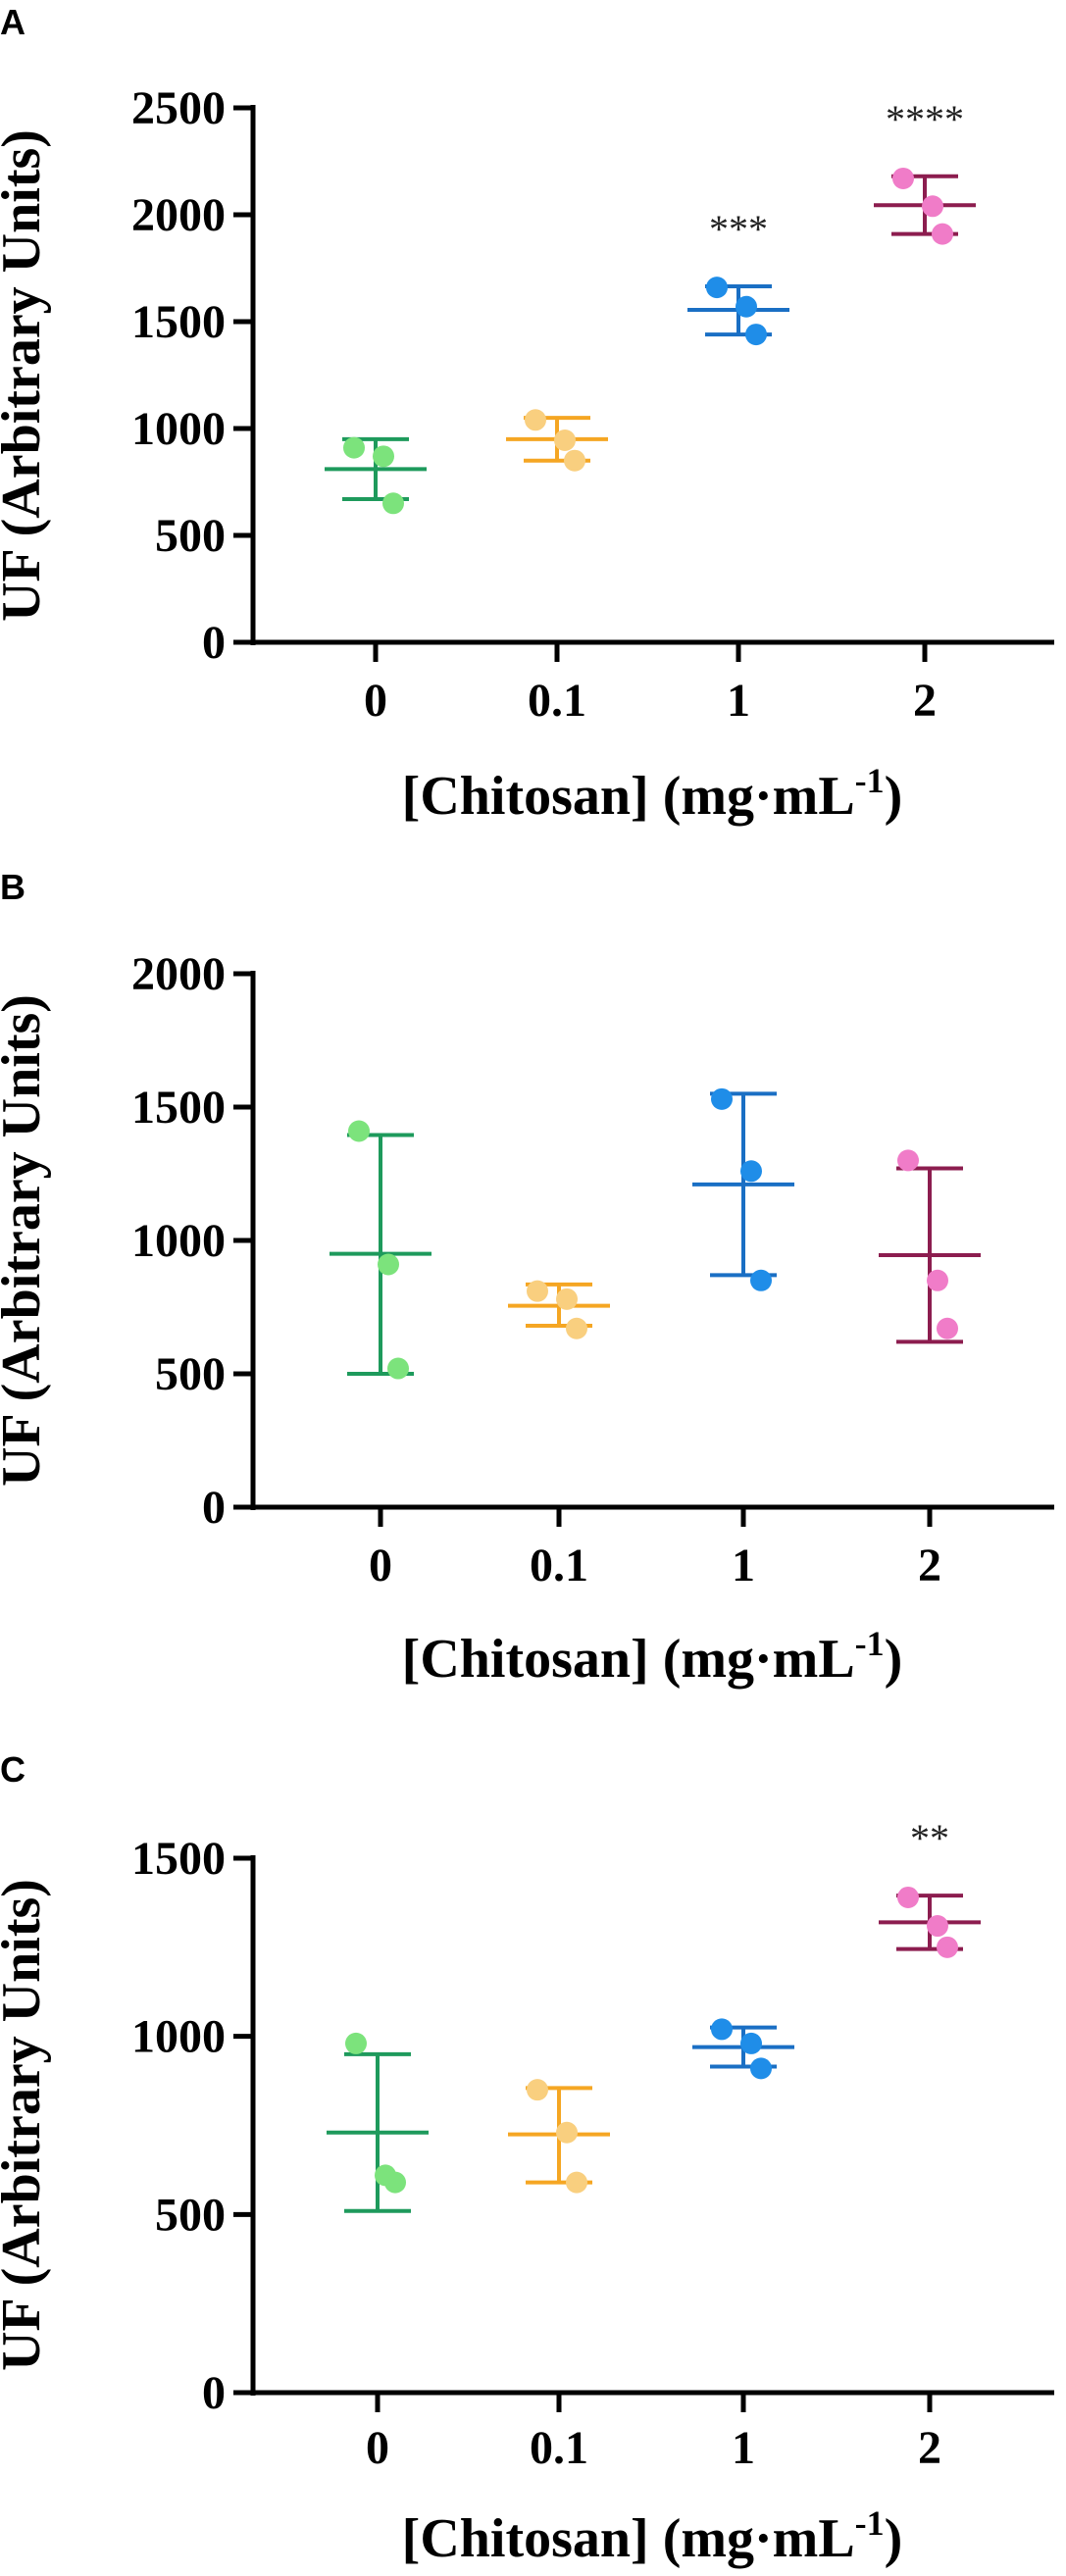  I want to click on group-2: **, so click(930, 1887).